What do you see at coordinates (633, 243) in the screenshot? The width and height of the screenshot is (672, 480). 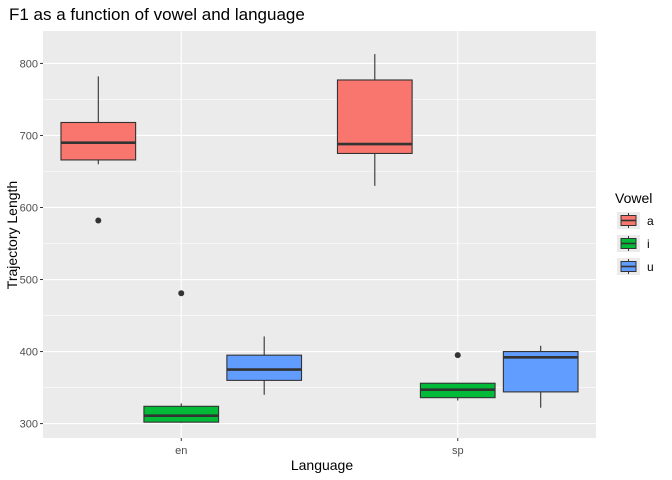 I see `legend-item-i: i` at bounding box center [633, 243].